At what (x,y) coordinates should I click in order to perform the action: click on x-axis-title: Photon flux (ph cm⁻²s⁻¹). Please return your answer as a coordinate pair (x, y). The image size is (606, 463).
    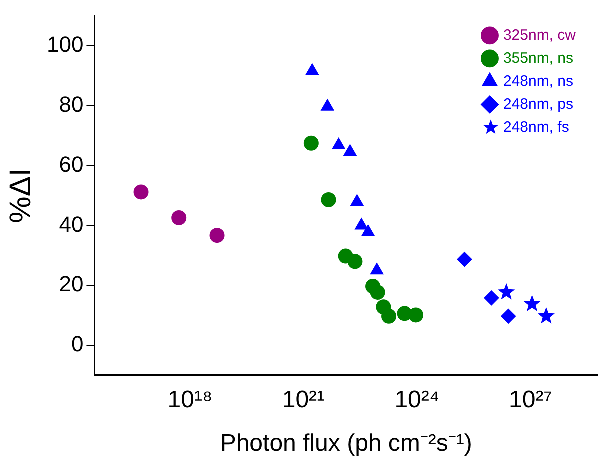
    Looking at the image, I should click on (346, 444).